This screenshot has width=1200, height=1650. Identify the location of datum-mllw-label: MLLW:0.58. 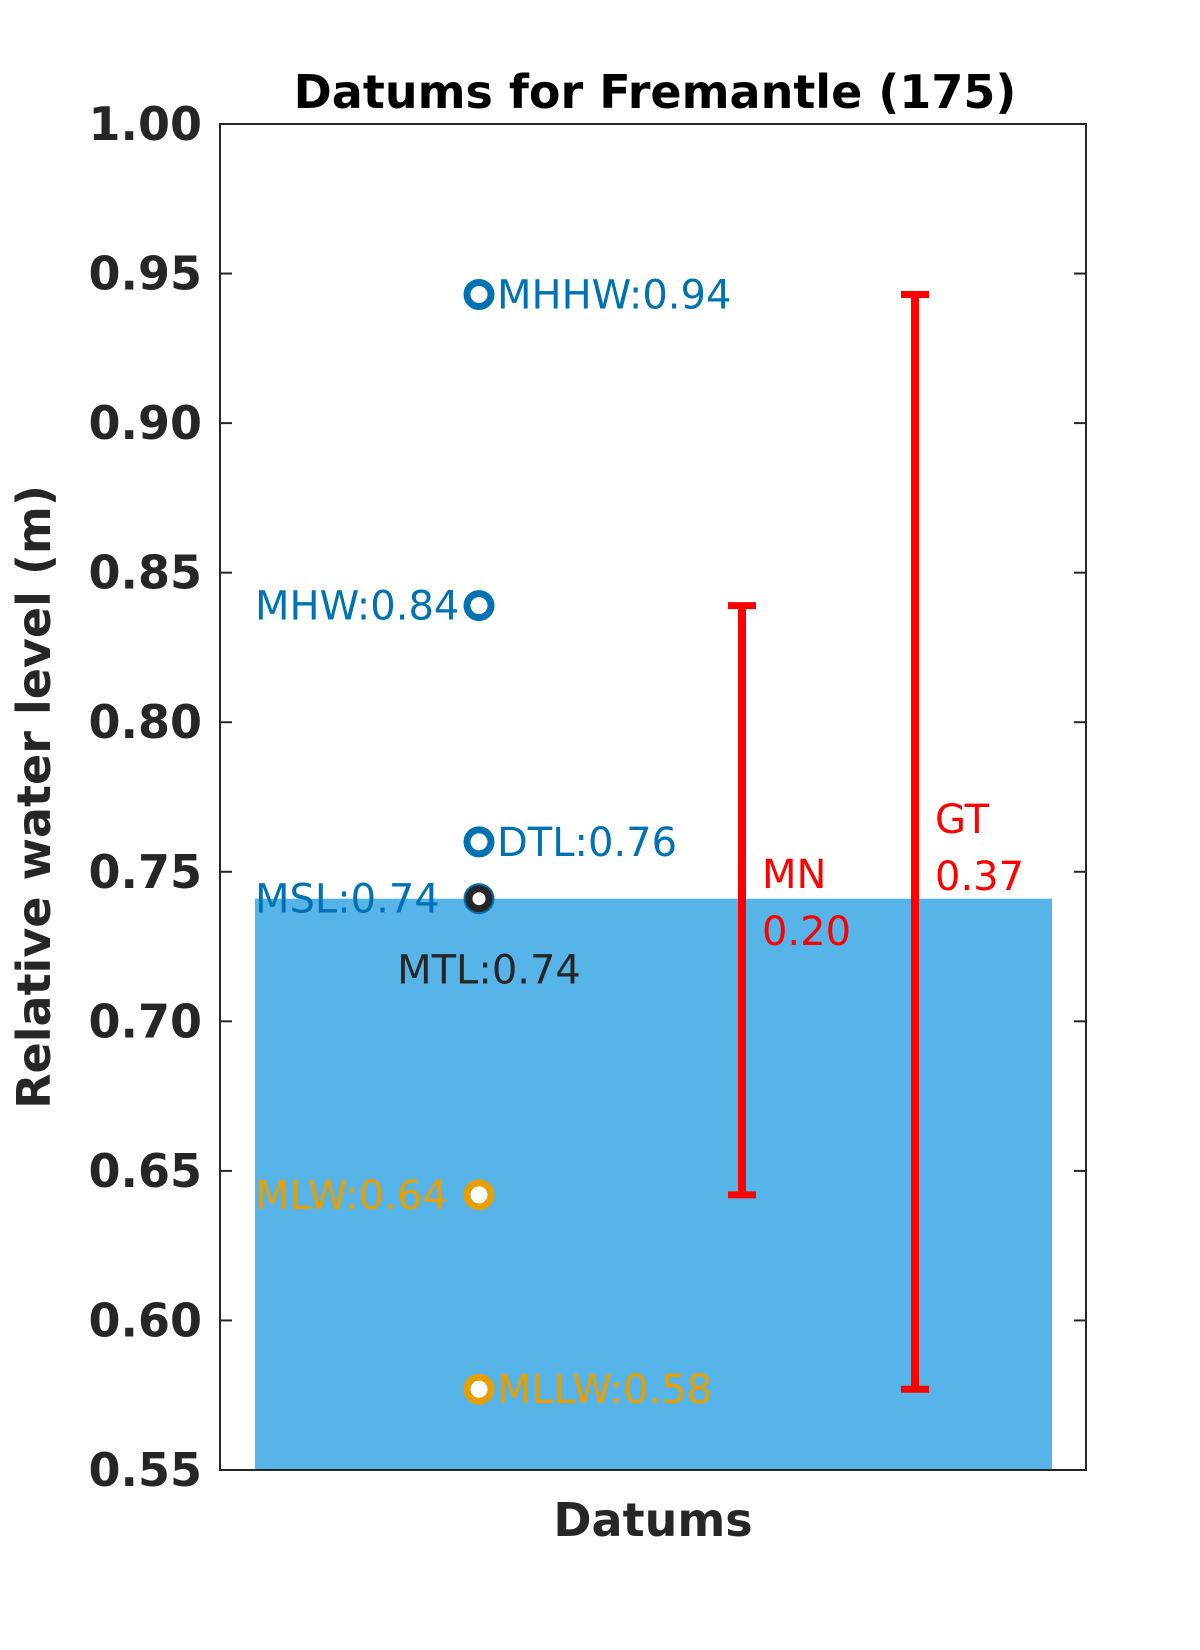
(604, 1390).